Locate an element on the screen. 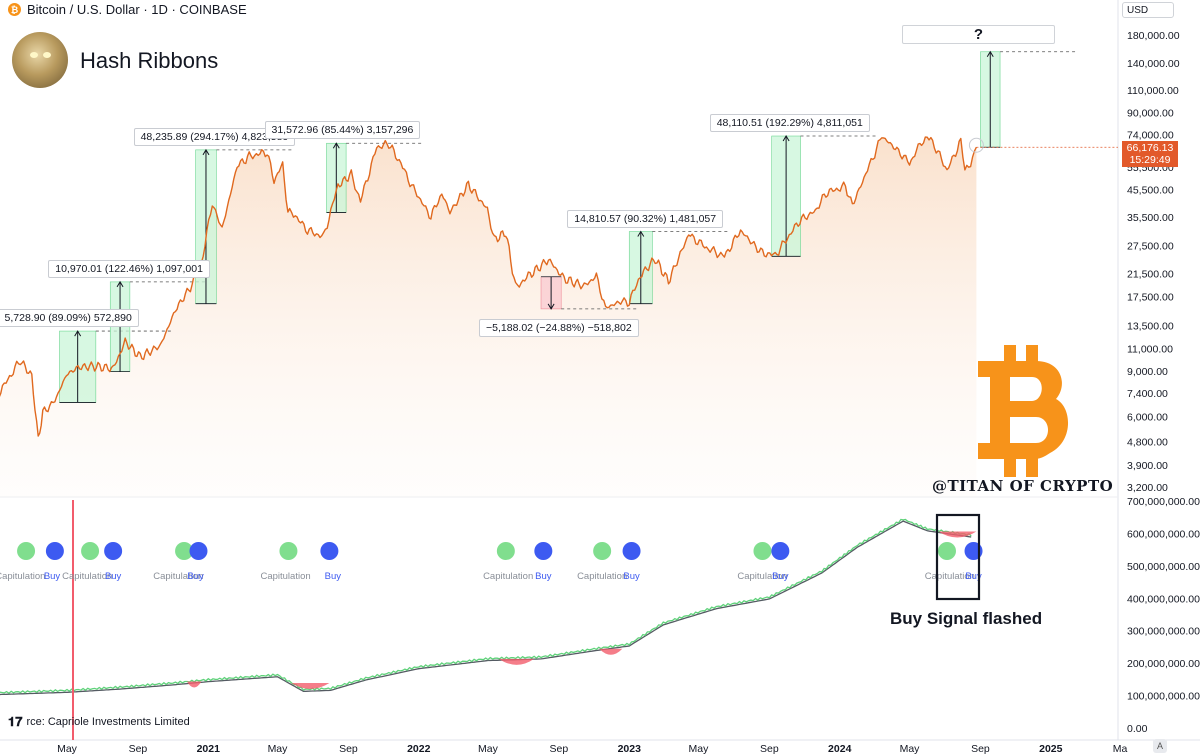 This screenshot has height=755, width=1200. price-tick-label: 4,800.00 is located at coordinates (1147, 443).